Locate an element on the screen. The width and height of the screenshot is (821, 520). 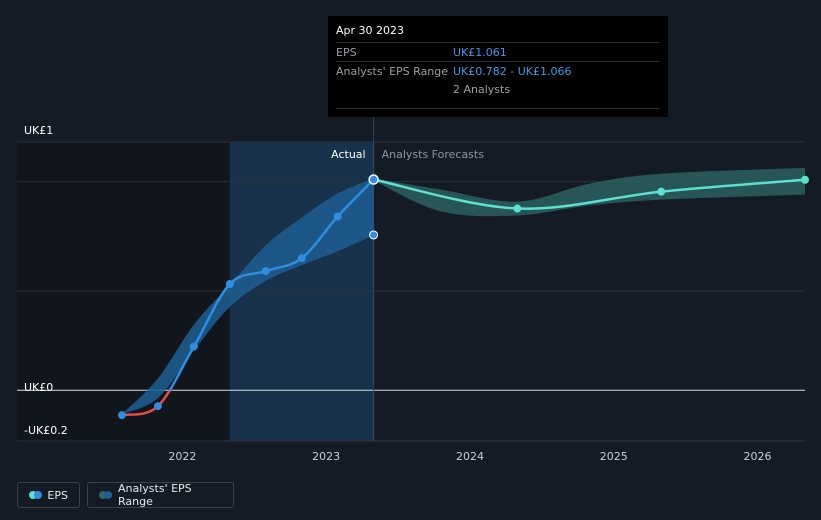
x-tick-label-4: 2026 is located at coordinates (758, 456).